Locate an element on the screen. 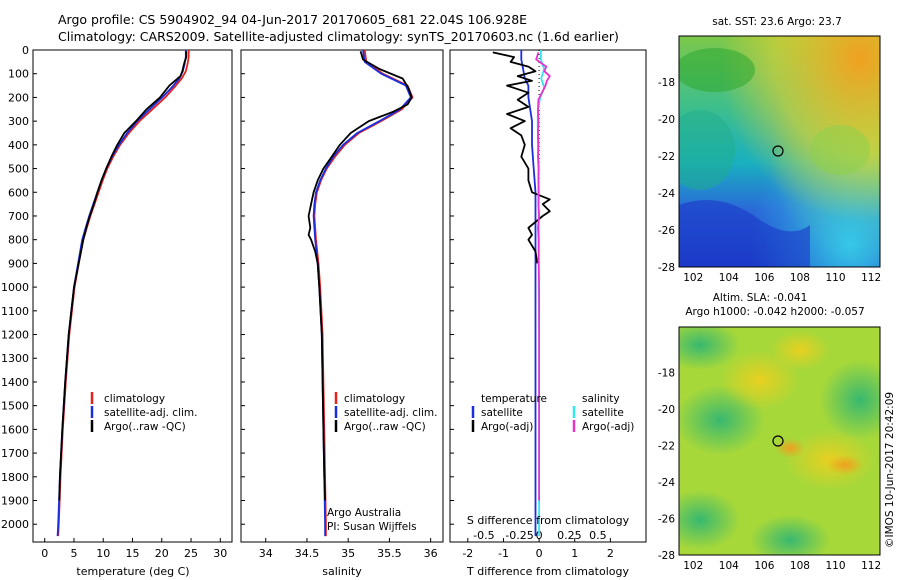  y-tick-label: 1300 is located at coordinates (15, 358).